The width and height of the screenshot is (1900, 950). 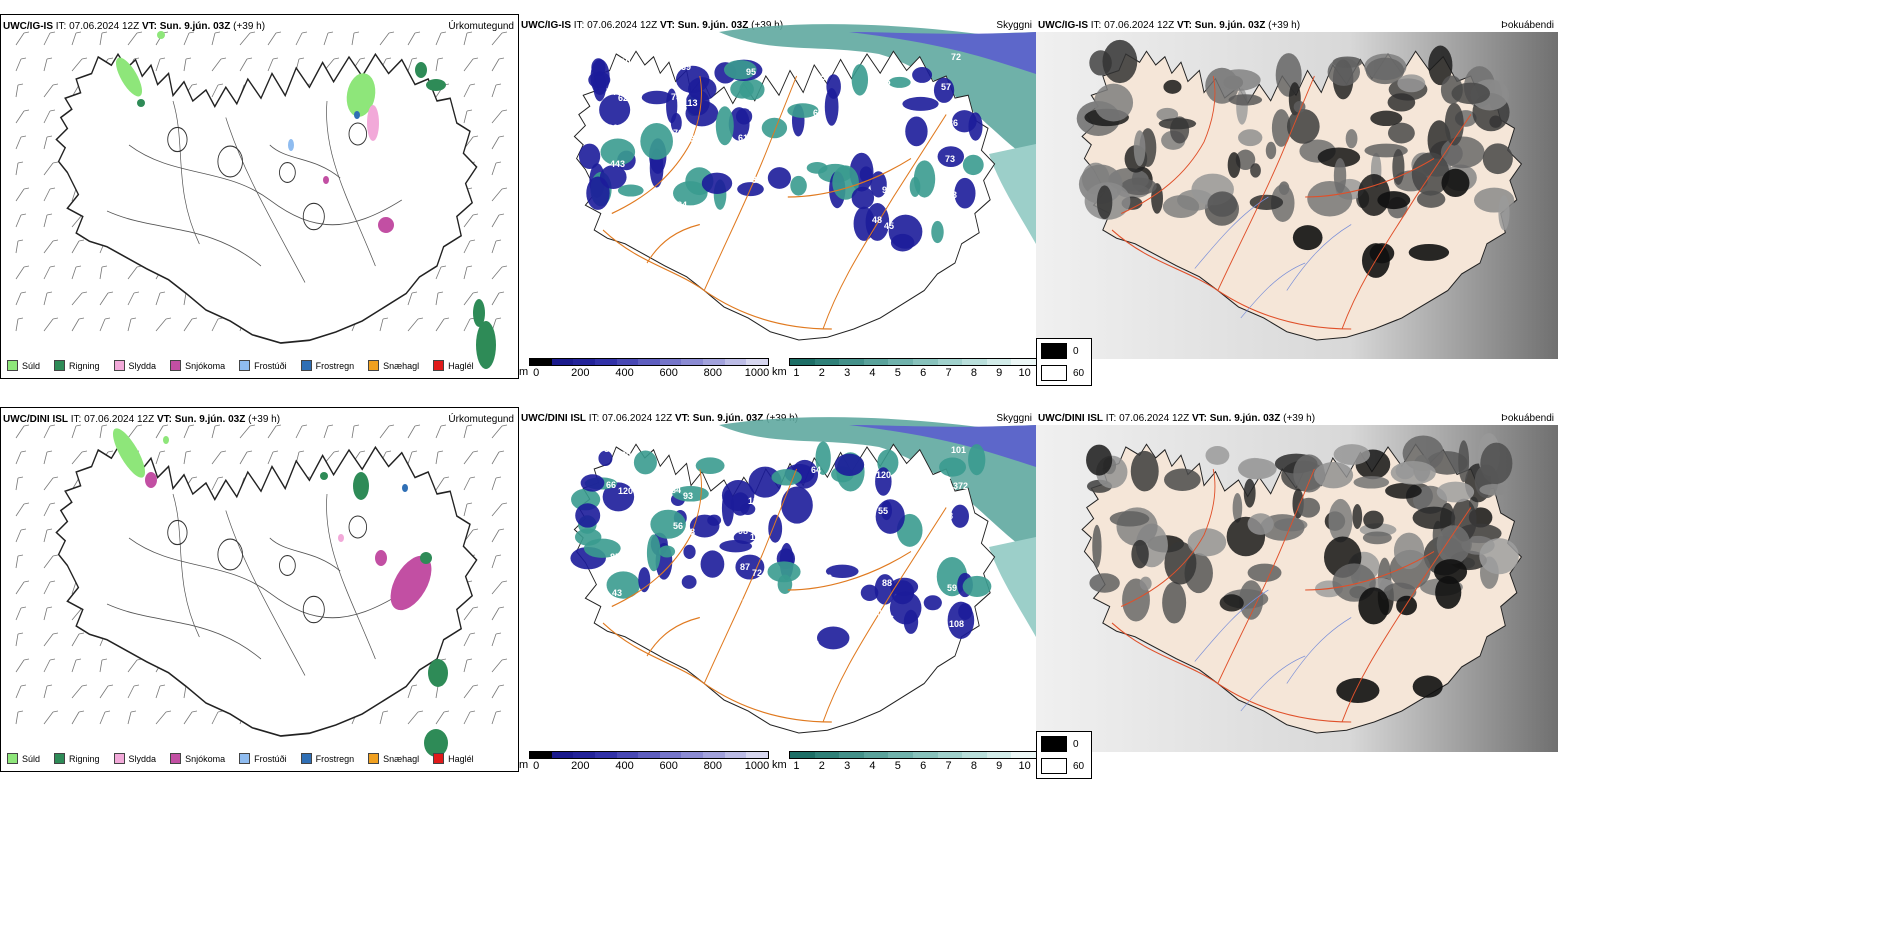 What do you see at coordinates (952, 195) in the screenshot?
I see `cloud-base-value: 83` at bounding box center [952, 195].